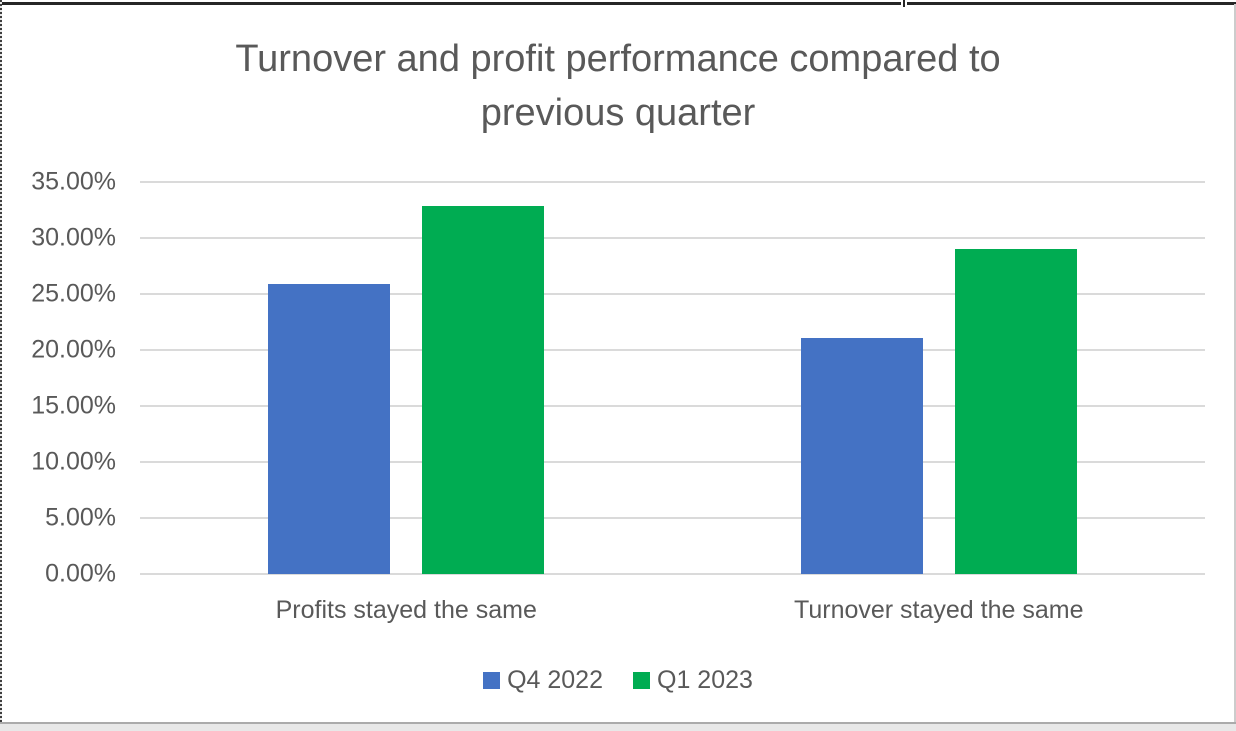  What do you see at coordinates (73, 461) in the screenshot?
I see `y-axis-tick-label: 10.00%` at bounding box center [73, 461].